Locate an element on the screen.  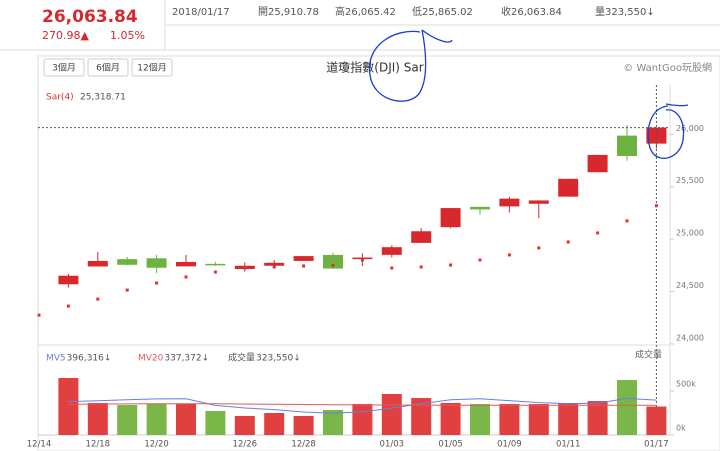
x-tick-label: 01/17 is located at coordinates (656, 445).